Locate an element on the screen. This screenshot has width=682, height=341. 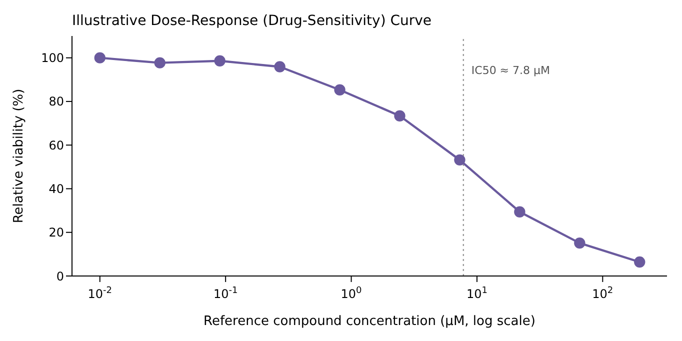
x-tick-label: 10$^{0}$ is located at coordinates (351, 293).